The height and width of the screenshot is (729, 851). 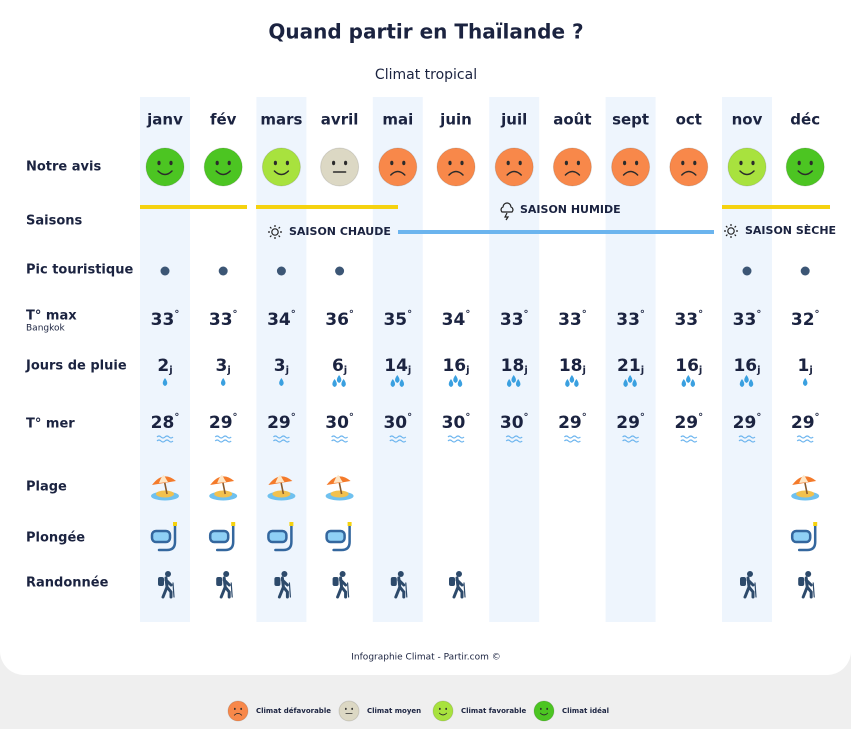 What do you see at coordinates (570, 320) in the screenshot?
I see `value: 33` at bounding box center [570, 320].